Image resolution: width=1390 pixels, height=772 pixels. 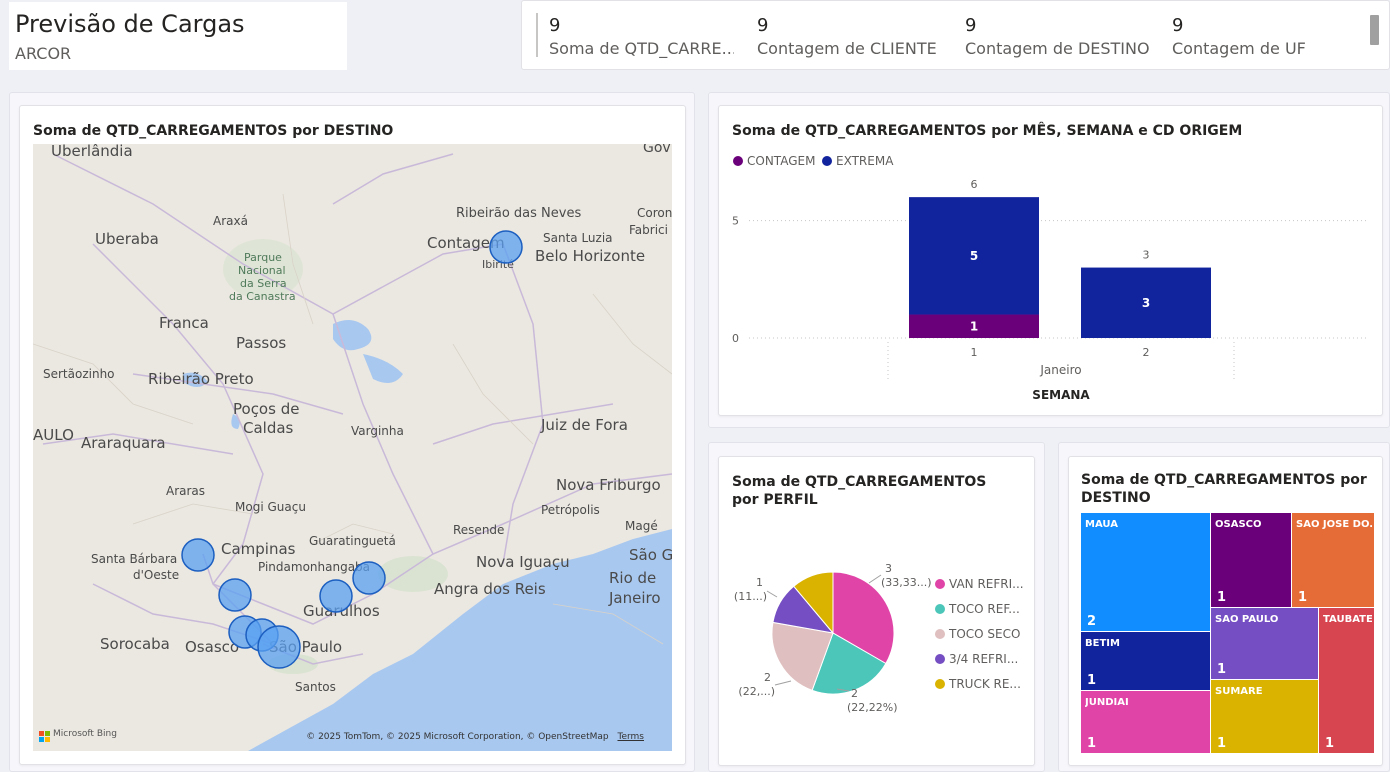 I want to click on pie-chart-svg: 3(33,33...)2(22,22%)2(22,...)1(11...), so click(x=833, y=638).